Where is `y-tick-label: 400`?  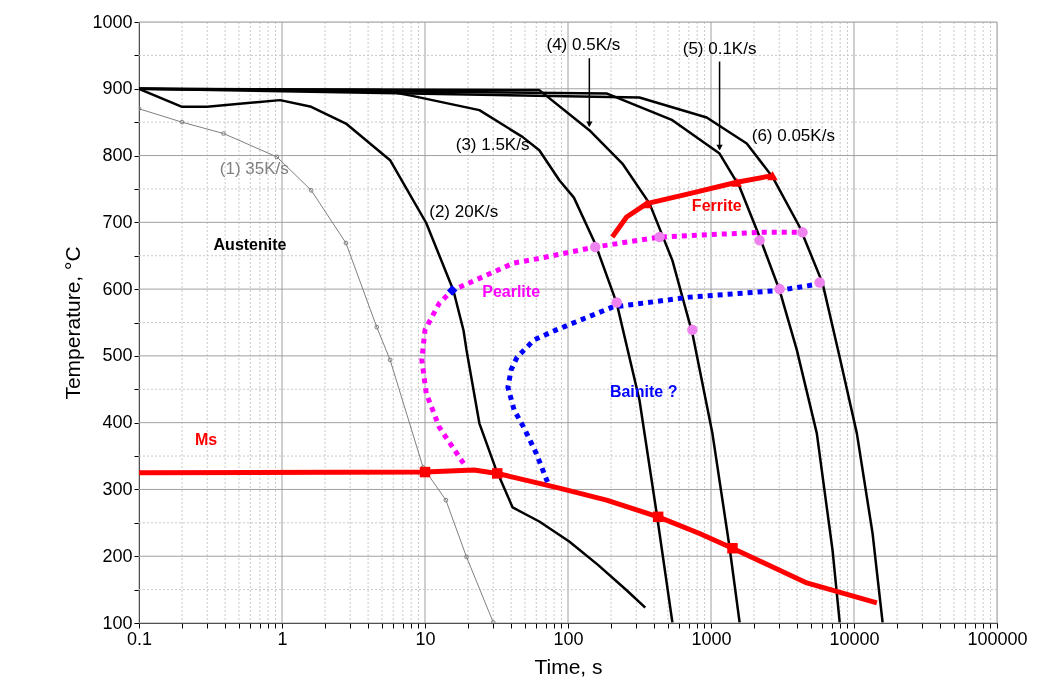
y-tick-label: 400 is located at coordinates (117, 422).